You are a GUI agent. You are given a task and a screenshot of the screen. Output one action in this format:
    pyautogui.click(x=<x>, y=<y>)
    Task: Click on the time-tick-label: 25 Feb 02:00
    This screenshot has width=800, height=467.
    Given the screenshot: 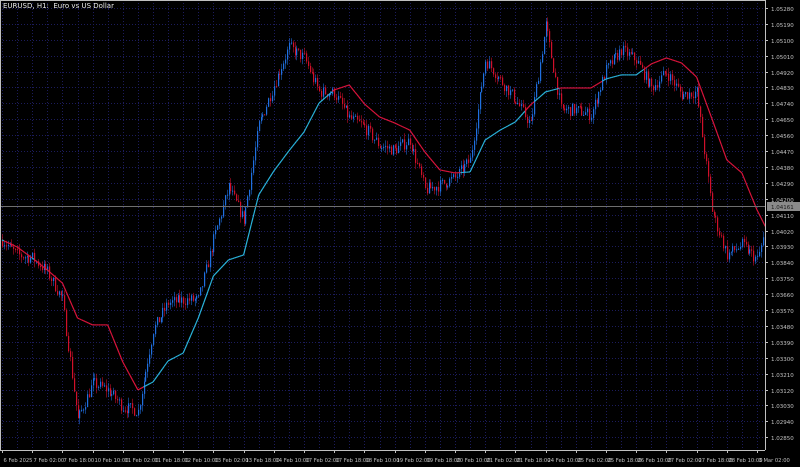 What is the action you would take?
    pyautogui.click(x=595, y=461)
    